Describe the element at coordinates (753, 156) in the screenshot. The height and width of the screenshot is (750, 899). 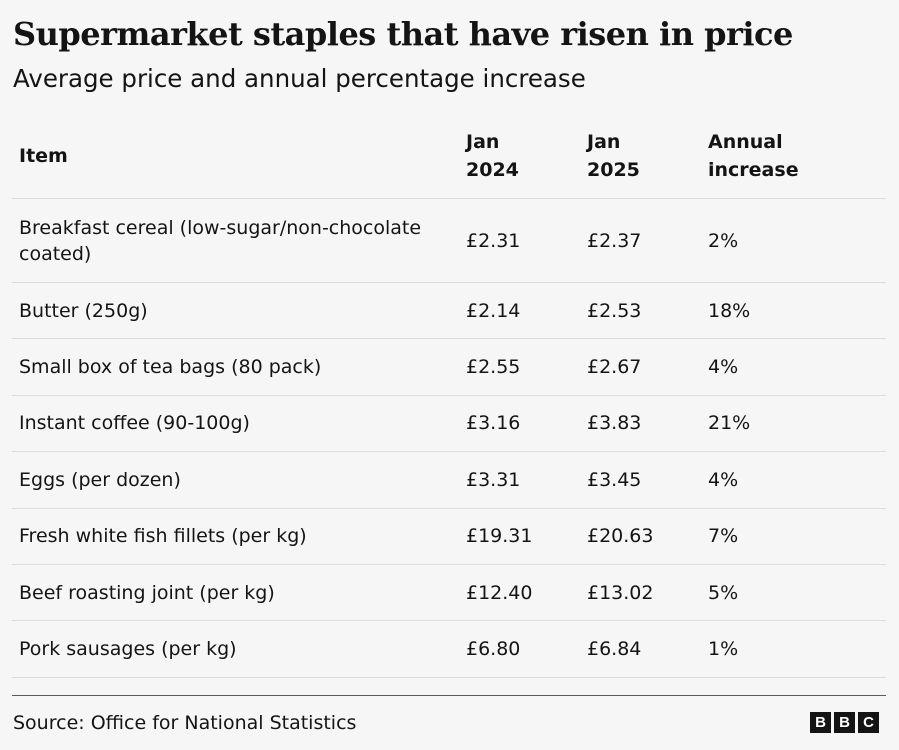
I see `column-header-annual-increase: Annual increase` at that location.